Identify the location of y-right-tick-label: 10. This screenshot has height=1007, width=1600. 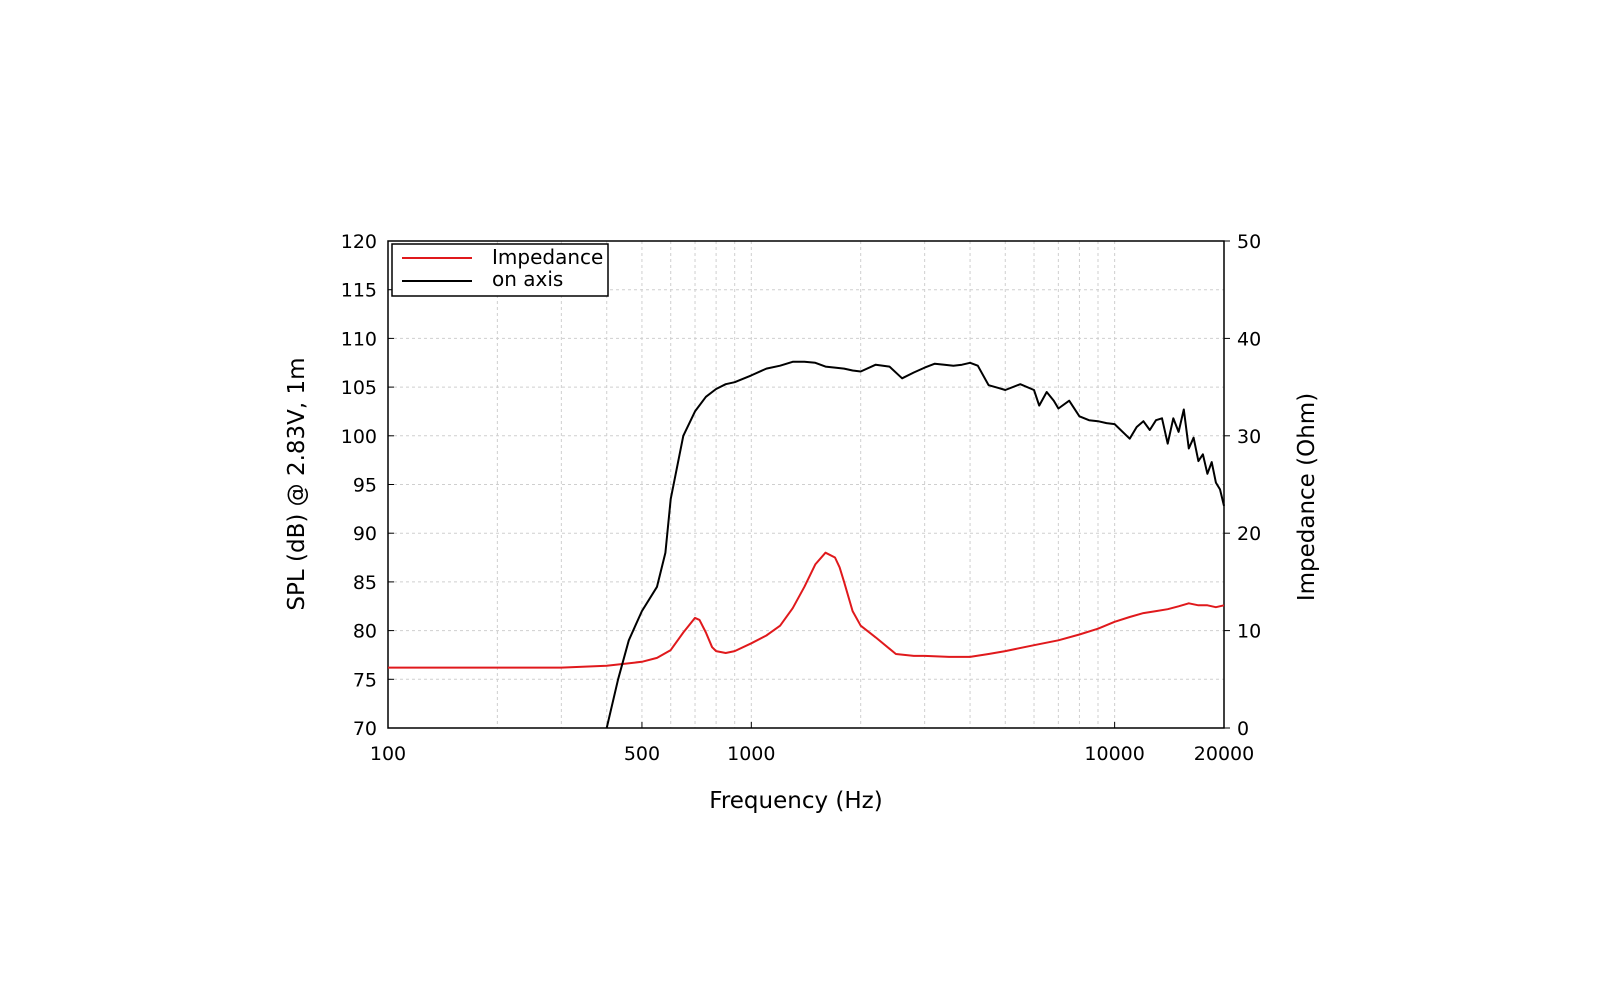
(1249, 632).